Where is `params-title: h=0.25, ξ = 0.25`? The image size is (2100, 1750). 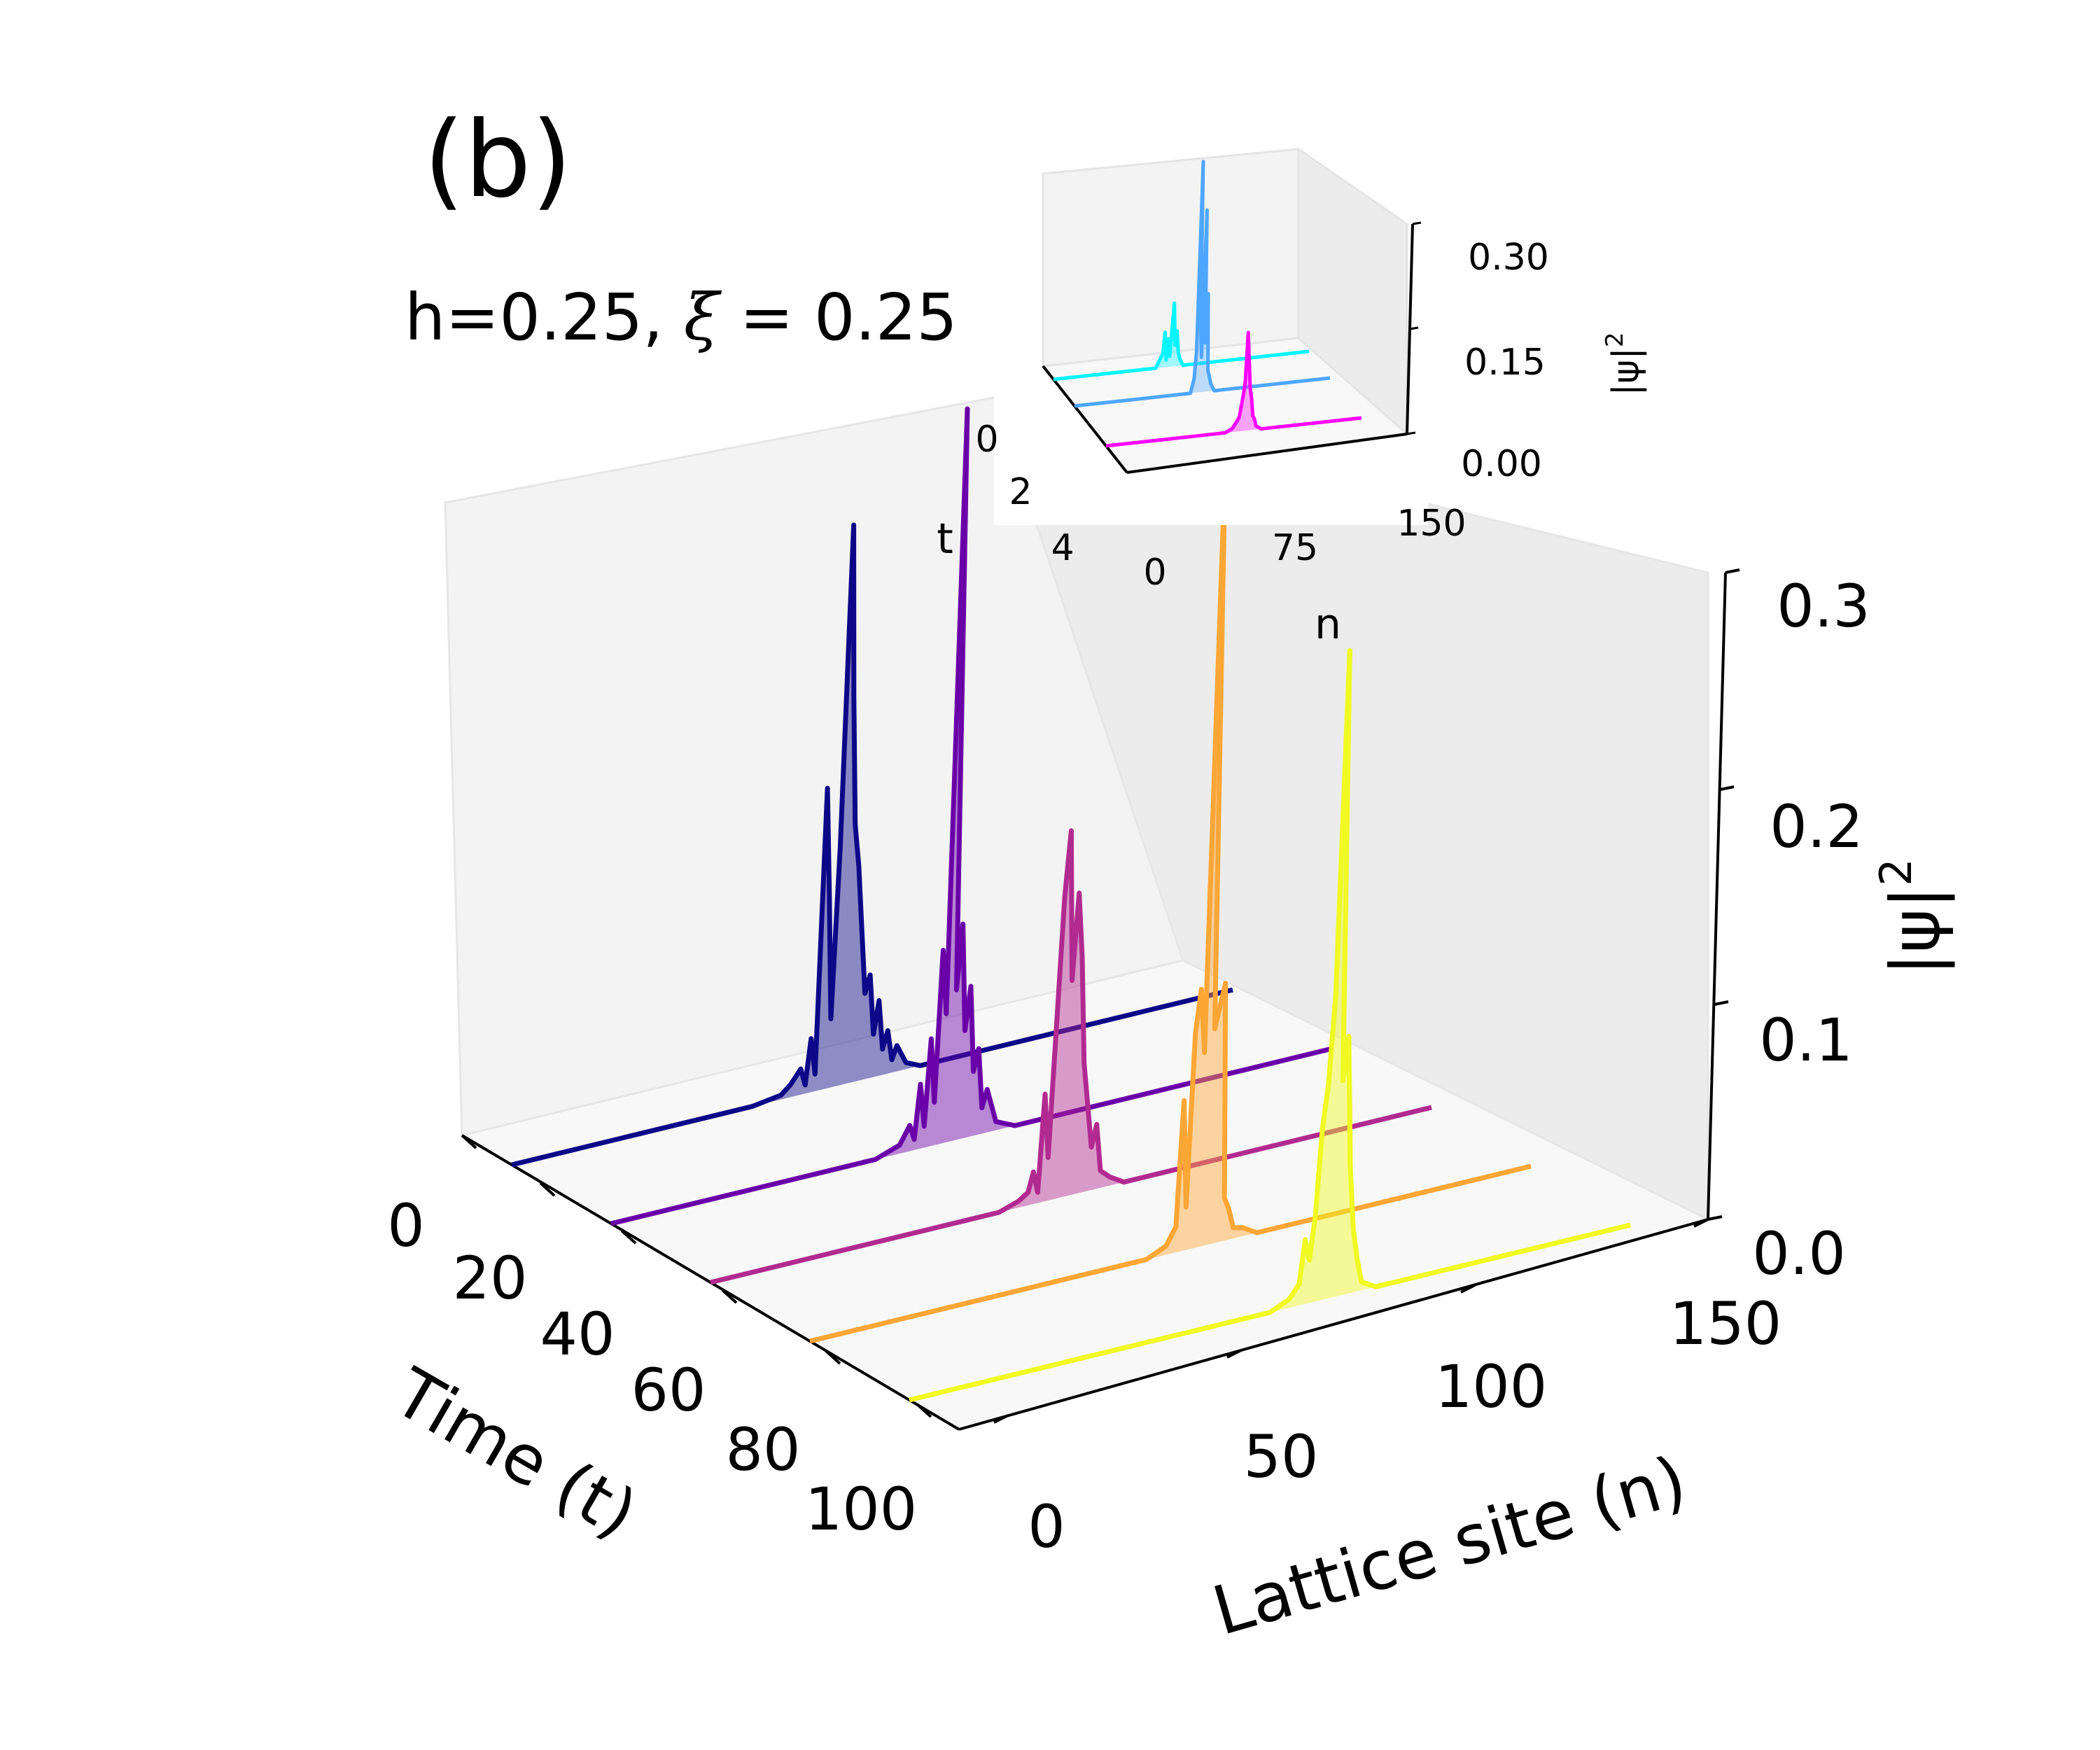 params-title: h=0.25, ξ = 0.25 is located at coordinates (681, 317).